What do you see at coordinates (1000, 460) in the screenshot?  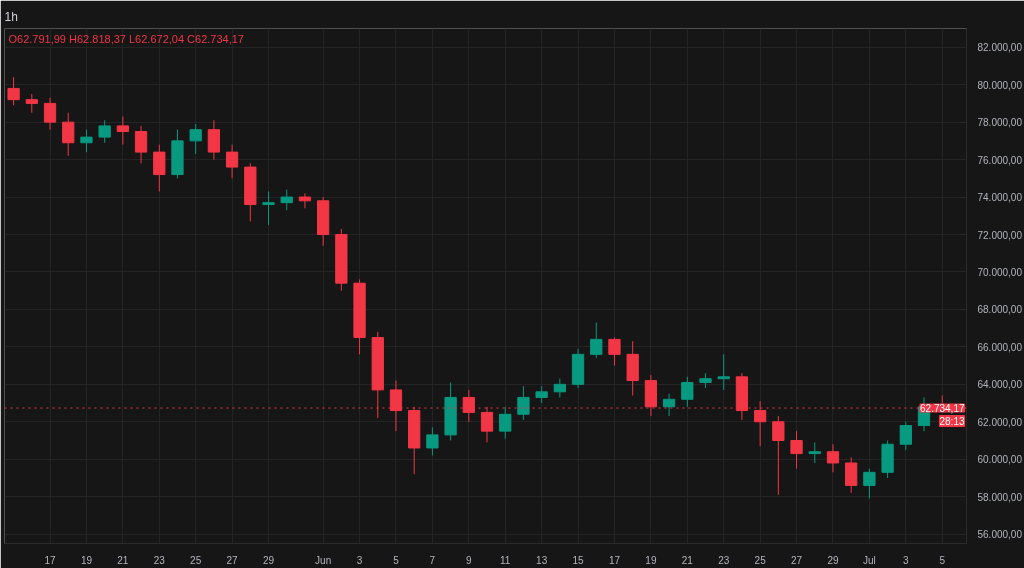 I see `y-tick-label: 60.000,00` at bounding box center [1000, 460].